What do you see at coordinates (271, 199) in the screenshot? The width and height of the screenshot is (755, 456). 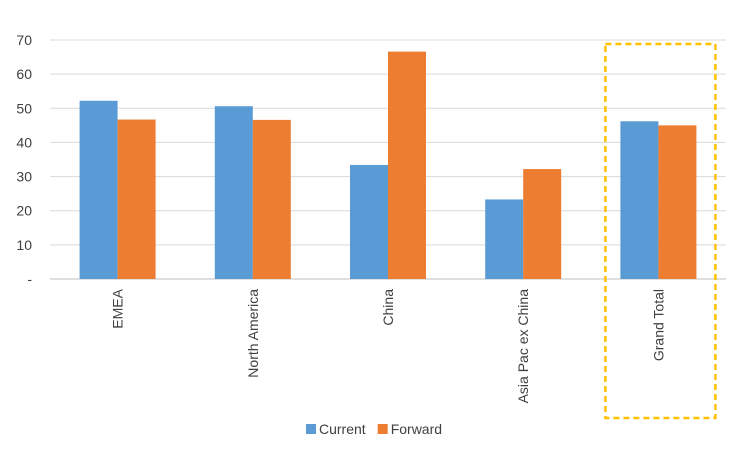 I see `bar-forward-north-america` at bounding box center [271, 199].